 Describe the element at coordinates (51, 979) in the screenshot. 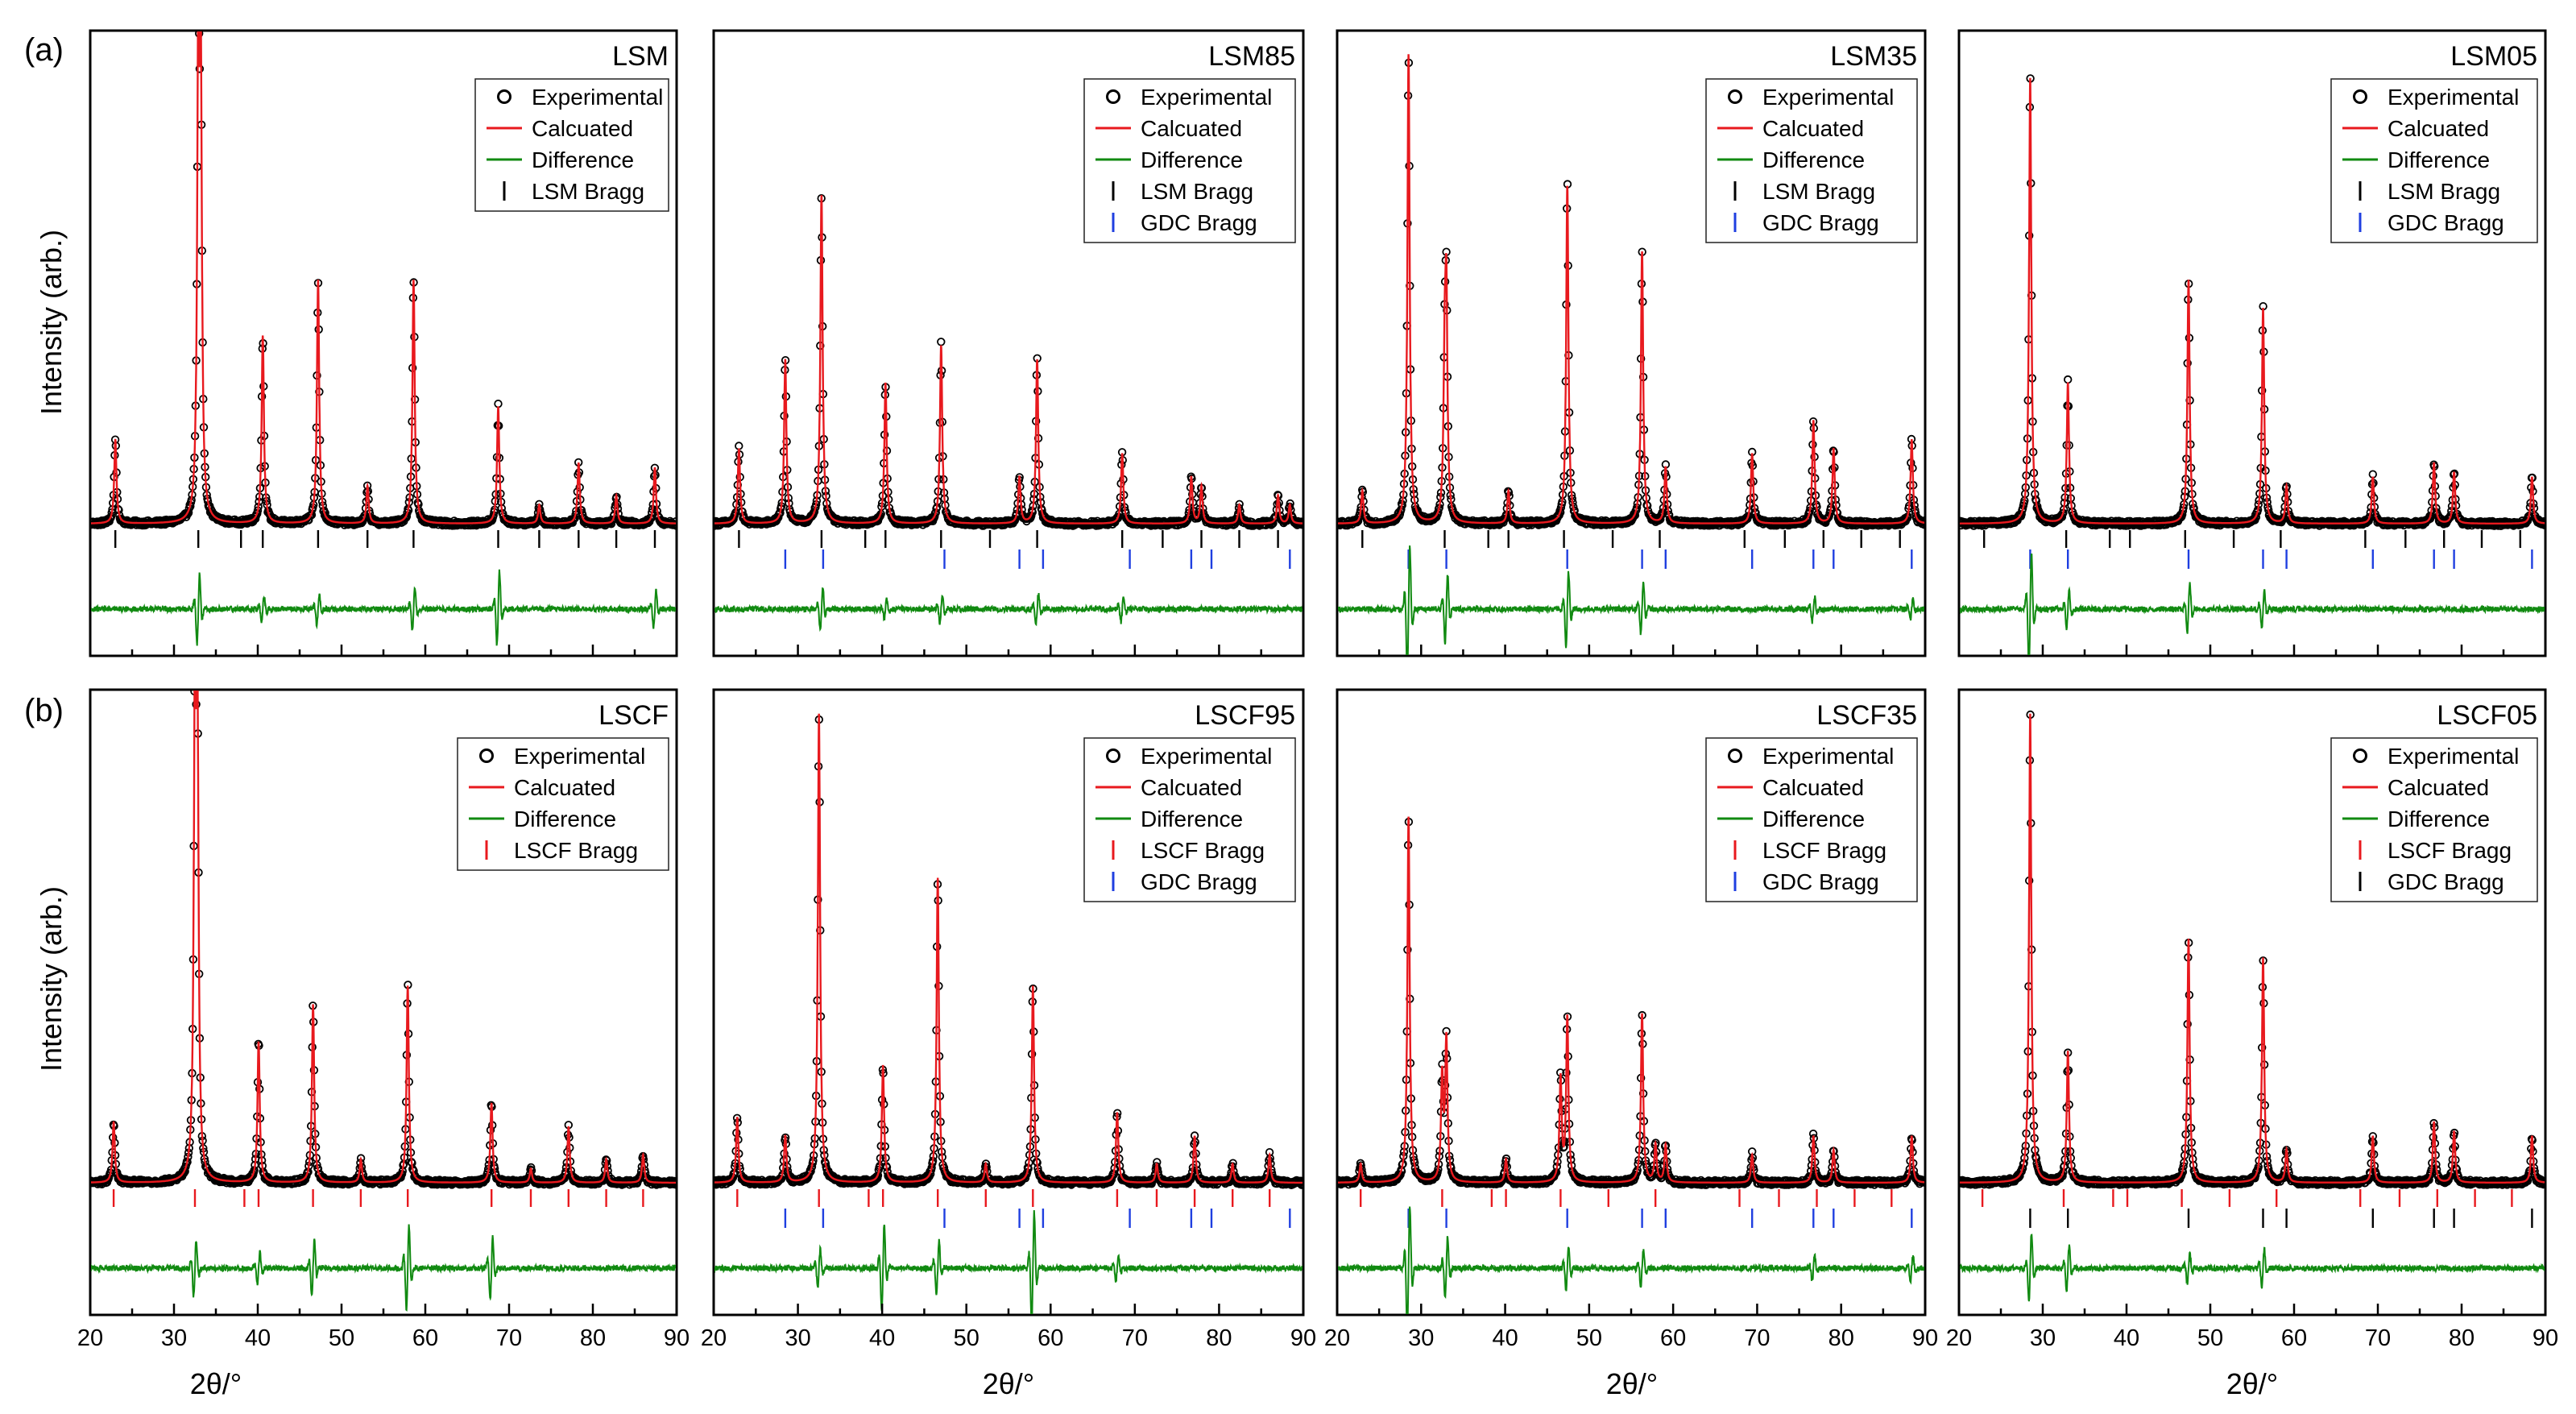

I see `y-axis-label-bottom: Intensity (arb.)` at that location.